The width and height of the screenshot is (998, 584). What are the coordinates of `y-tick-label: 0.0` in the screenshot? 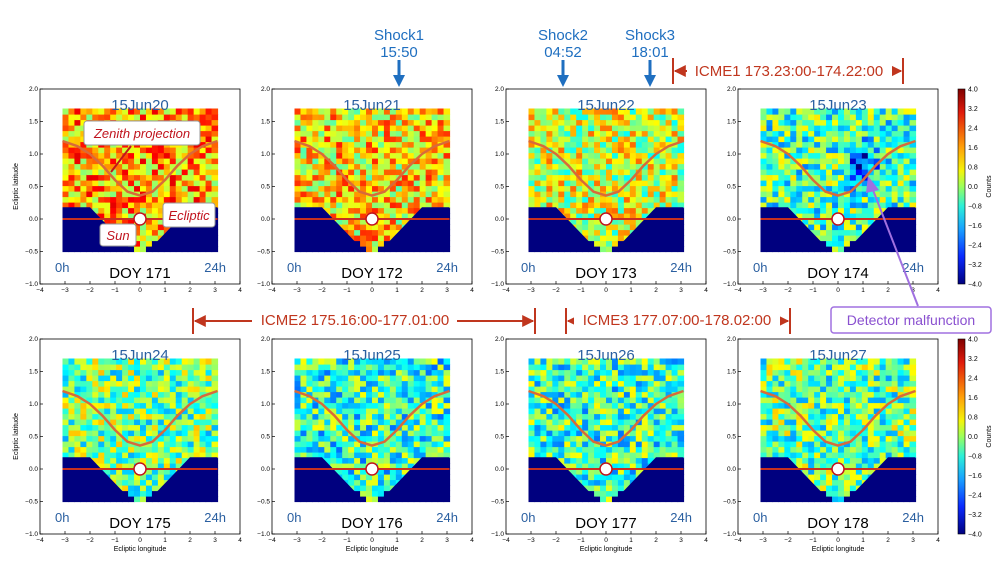 It's located at (265, 219).